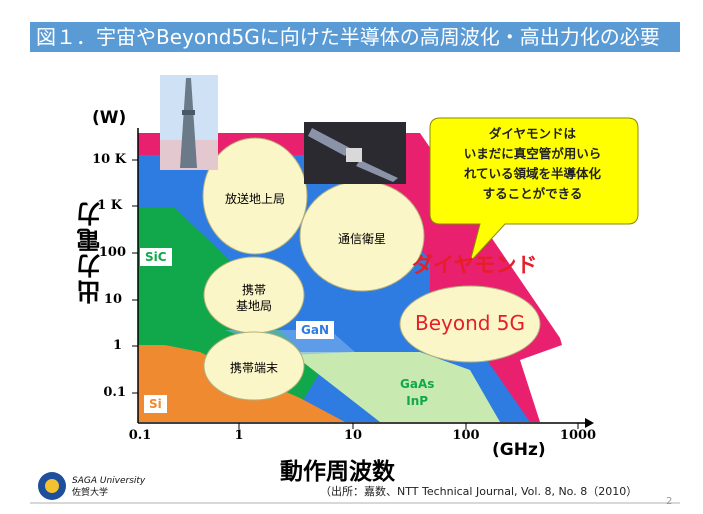 The image size is (703, 514). What do you see at coordinates (254, 199) in the screenshot?
I see `broadcast-label: 放送地上局` at bounding box center [254, 199].